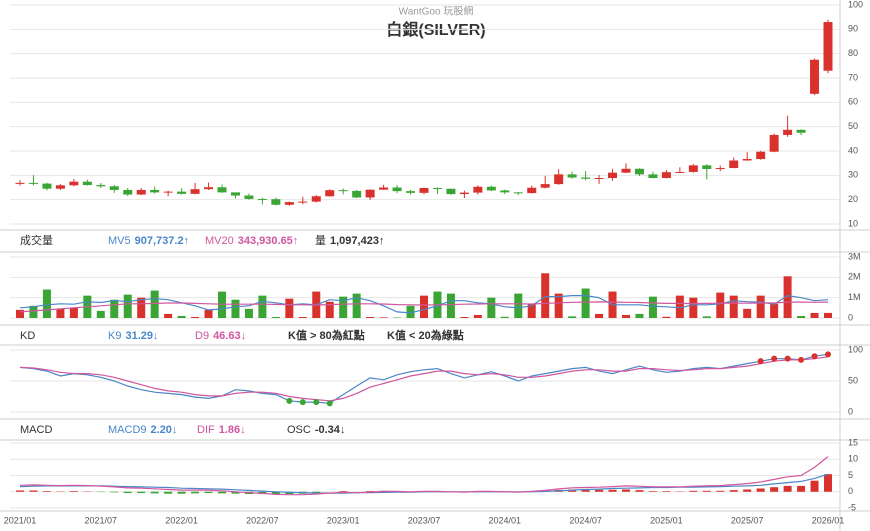 The height and width of the screenshot is (531, 870). Describe the element at coordinates (164, 430) in the screenshot. I see `legend-value: 2.20↓` at that location.